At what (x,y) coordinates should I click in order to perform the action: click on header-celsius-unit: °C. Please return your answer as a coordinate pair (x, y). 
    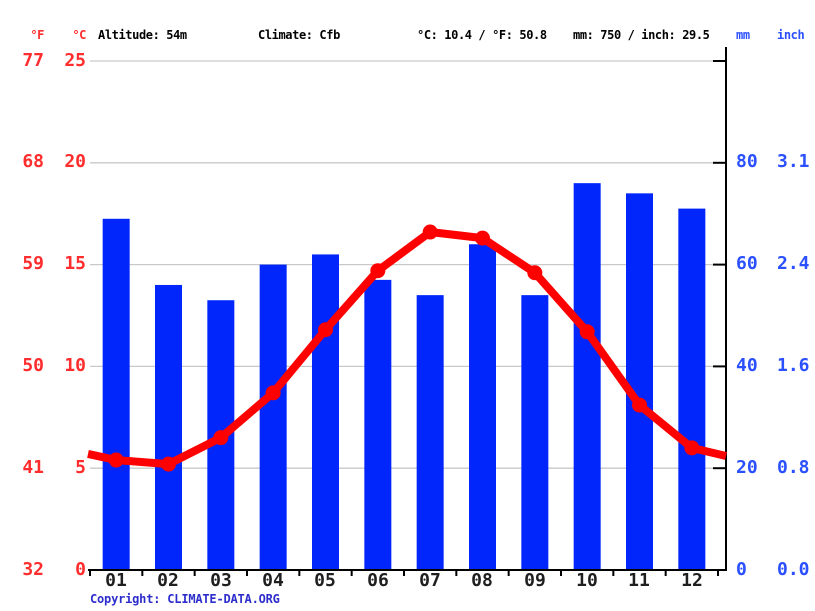
    Looking at the image, I should click on (79, 35).